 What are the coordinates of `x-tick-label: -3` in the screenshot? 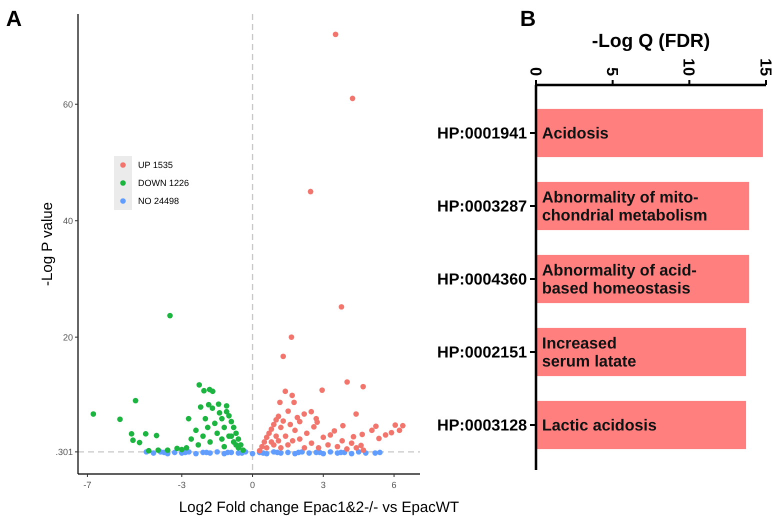 It's located at (182, 485).